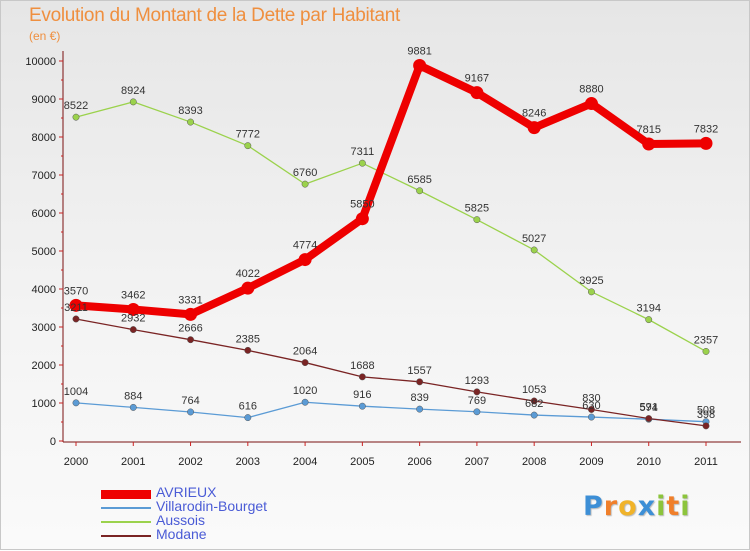 The image size is (750, 551). I want to click on series-line-villarodin-bourget, so click(391, 412).